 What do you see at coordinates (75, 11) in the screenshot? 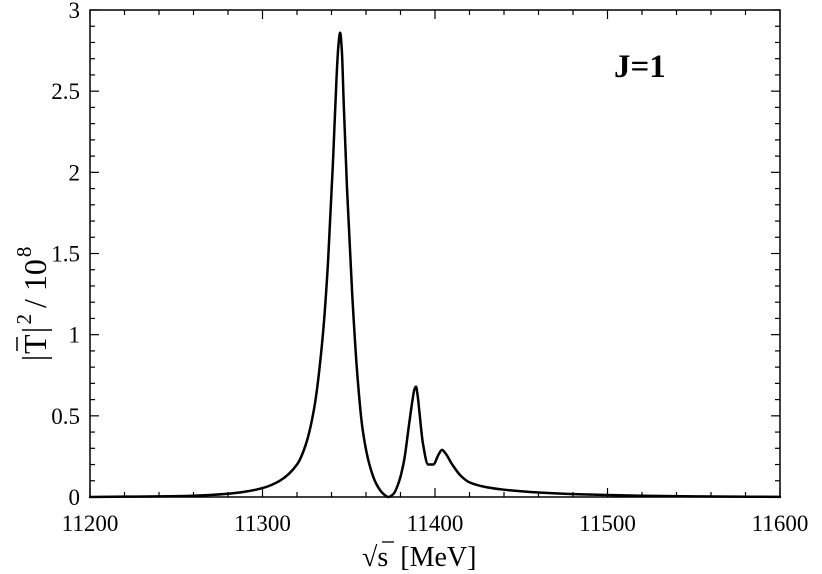
I see `y-tick-label: 3` at bounding box center [75, 11].